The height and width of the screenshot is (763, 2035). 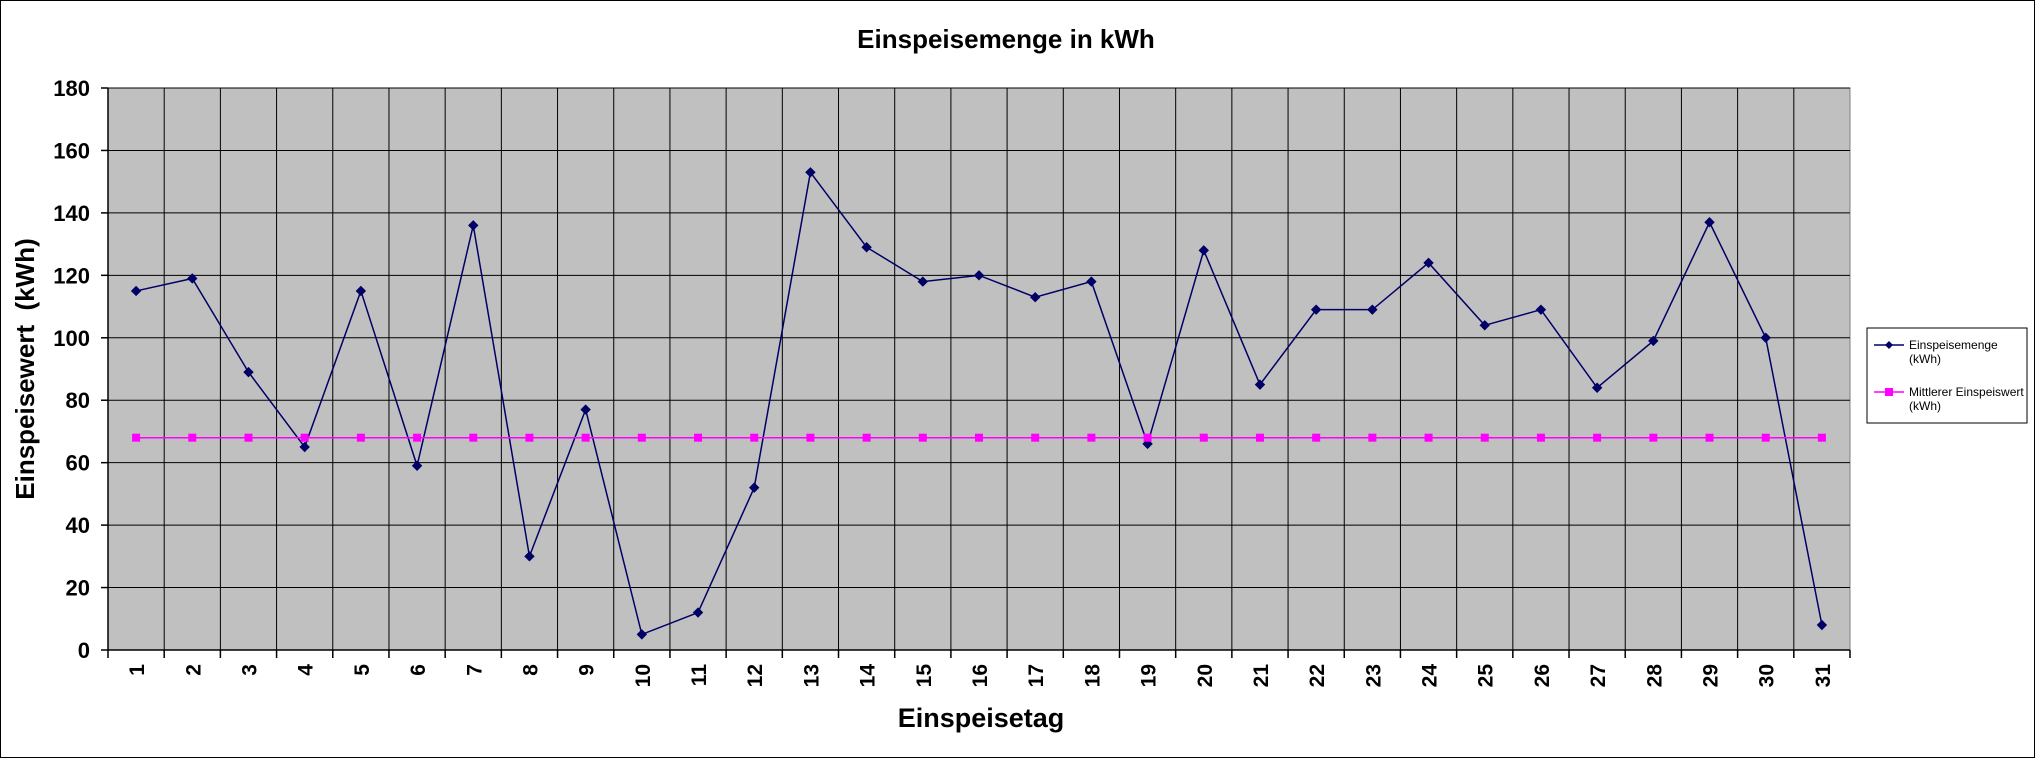 I want to click on x-tick-label: 1, so click(x=137, y=670).